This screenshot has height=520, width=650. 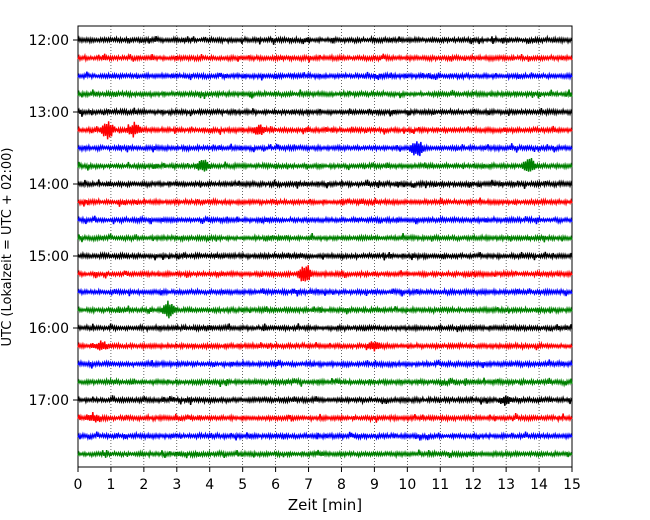 What do you see at coordinates (110, 485) in the screenshot?
I see `x-tick-label-1: 1` at bounding box center [110, 485].